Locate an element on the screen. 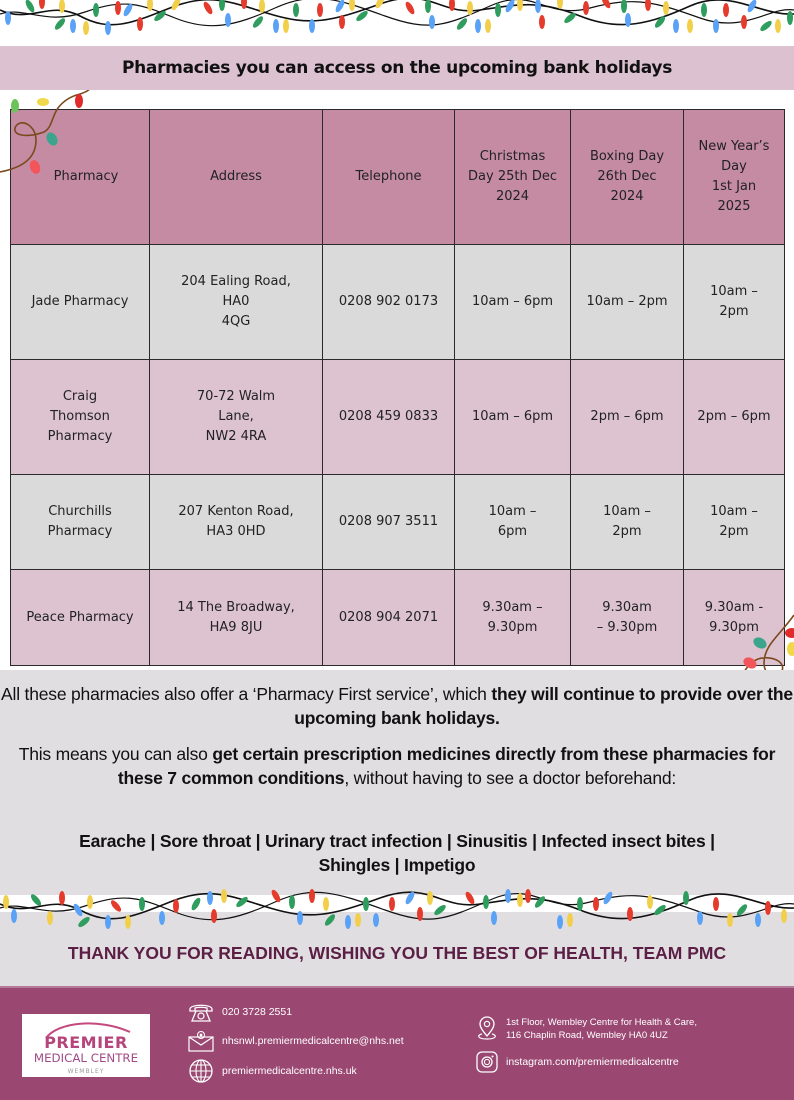  paragraph-text: This means you can also is located at coordinates (115, 754).